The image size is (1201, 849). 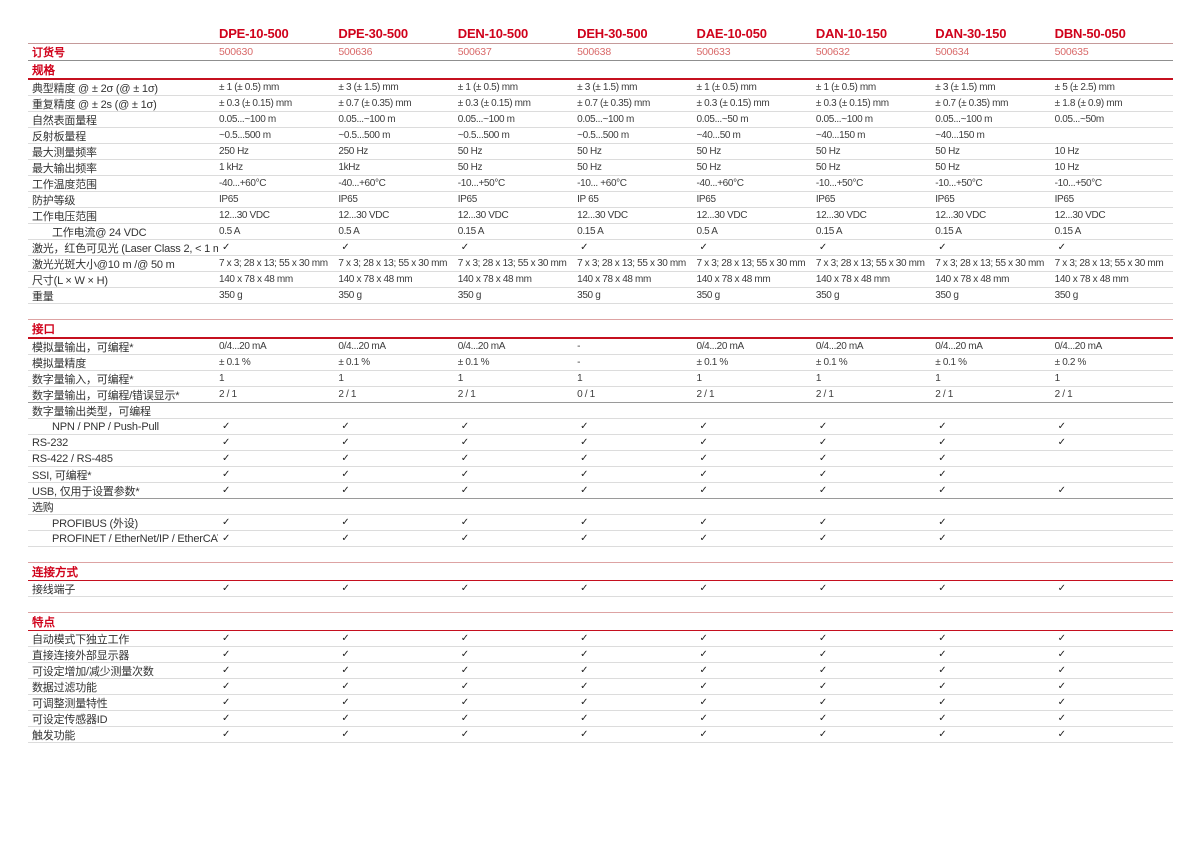 What do you see at coordinates (43, 329) in the screenshot?
I see `section-title: 接口` at bounding box center [43, 329].